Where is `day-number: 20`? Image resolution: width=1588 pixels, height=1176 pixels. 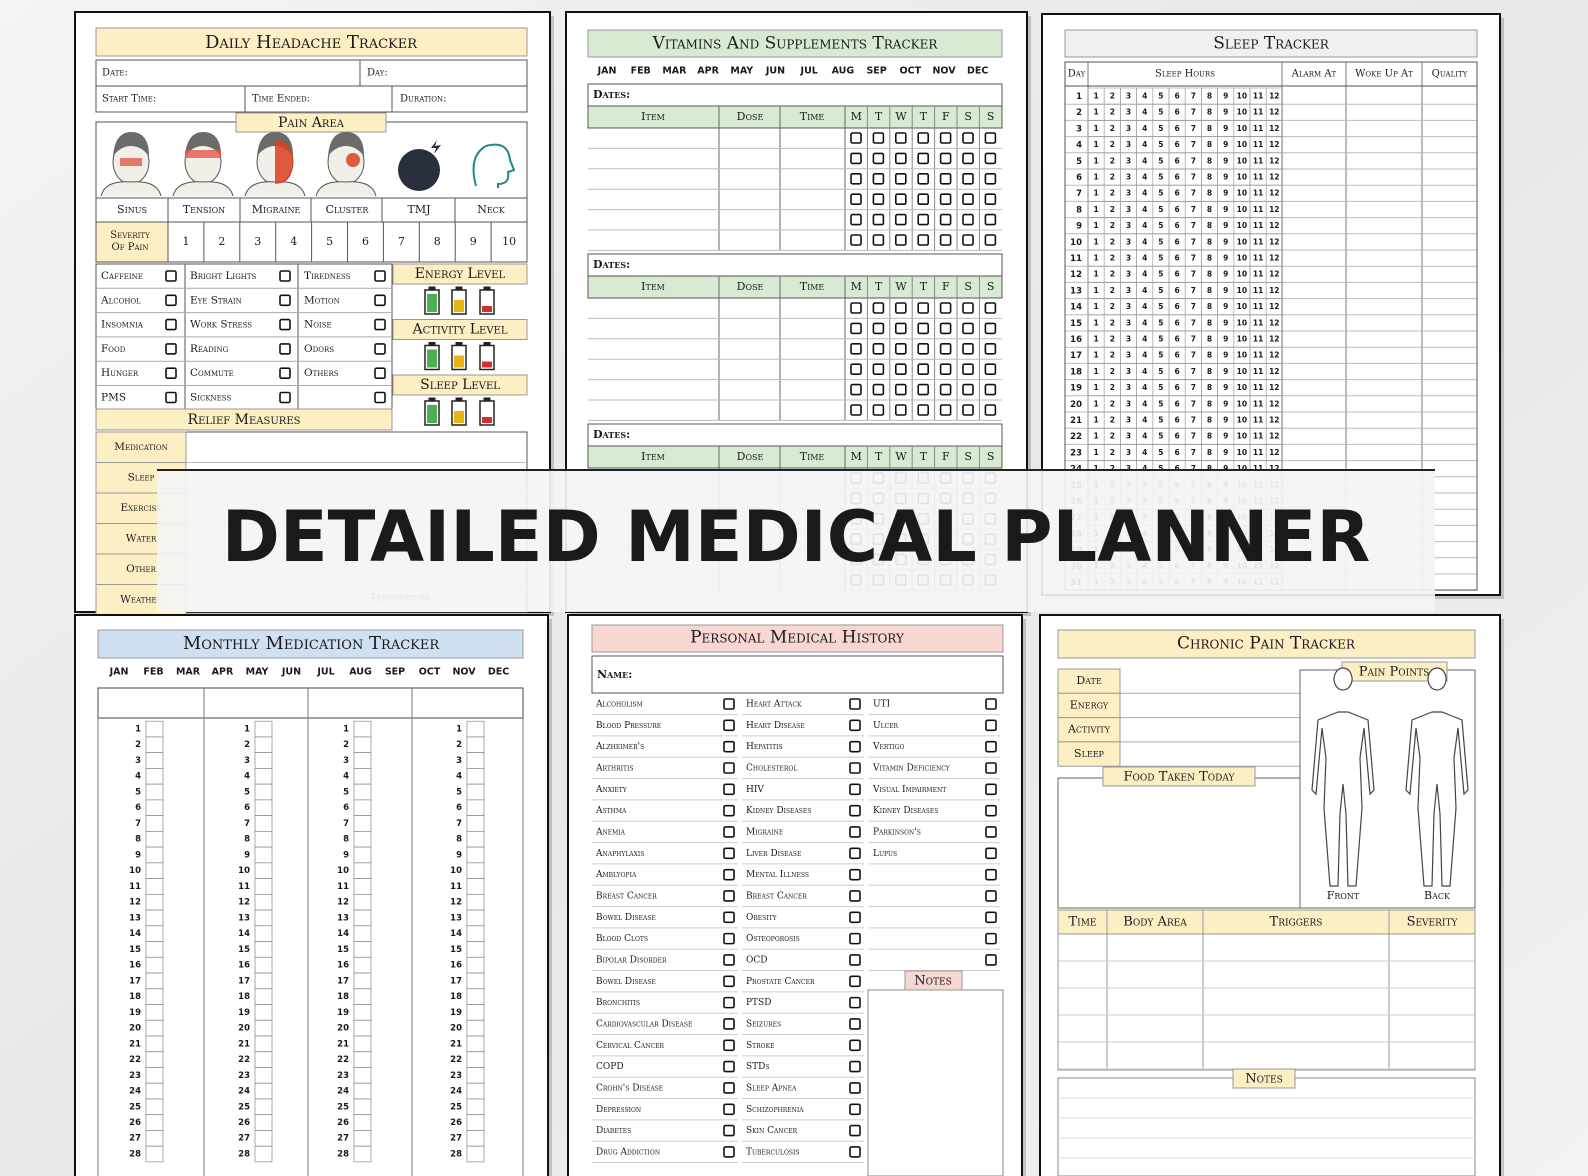
day-number: 20 is located at coordinates (456, 1029).